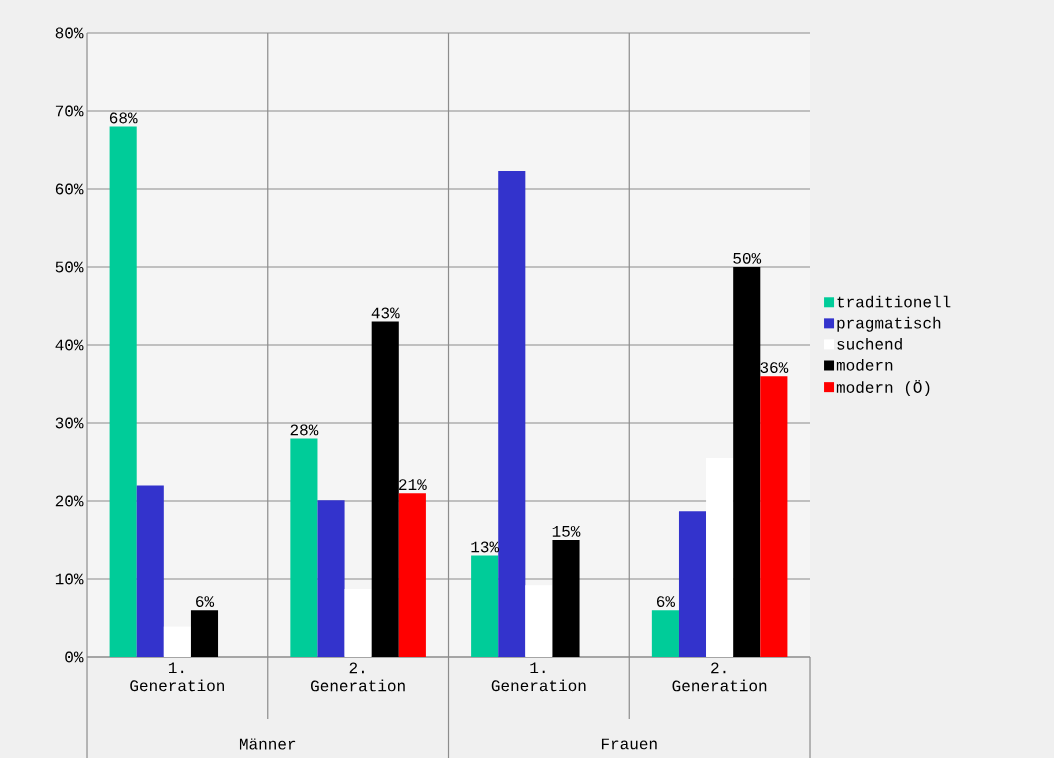 The height and width of the screenshot is (758, 1054). Describe the element at coordinates (566, 531) in the screenshot. I see `data-label: 15%` at that location.